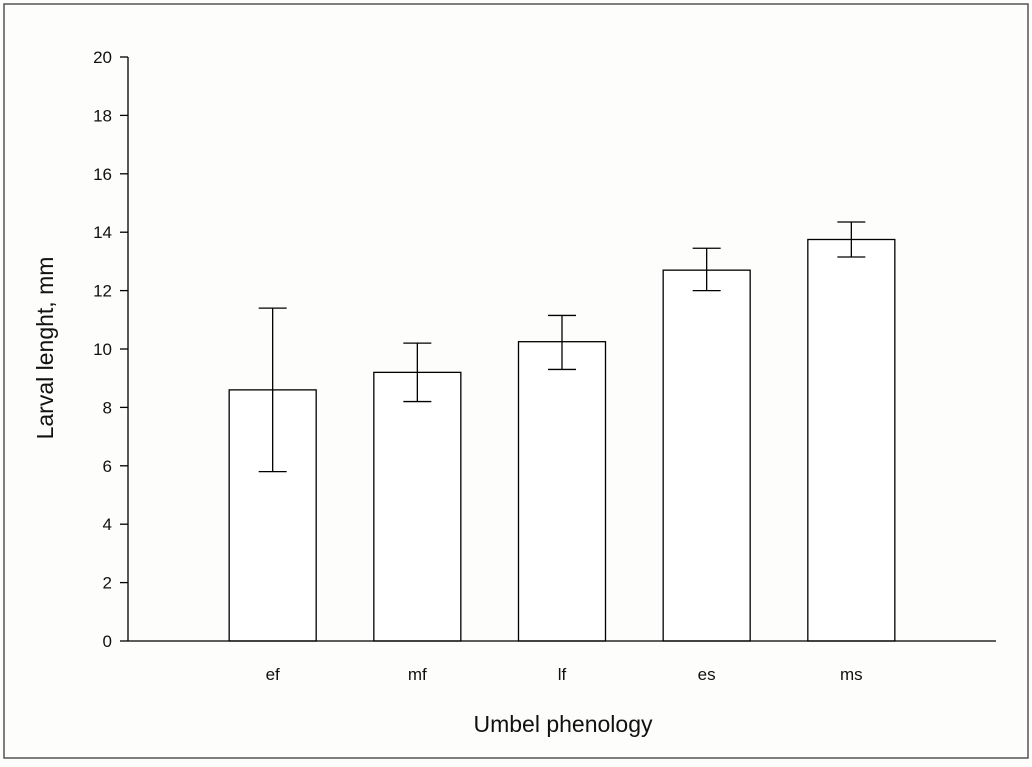 Image resolution: width=1032 pixels, height=767 pixels. I want to click on bar-mf, so click(417, 506).